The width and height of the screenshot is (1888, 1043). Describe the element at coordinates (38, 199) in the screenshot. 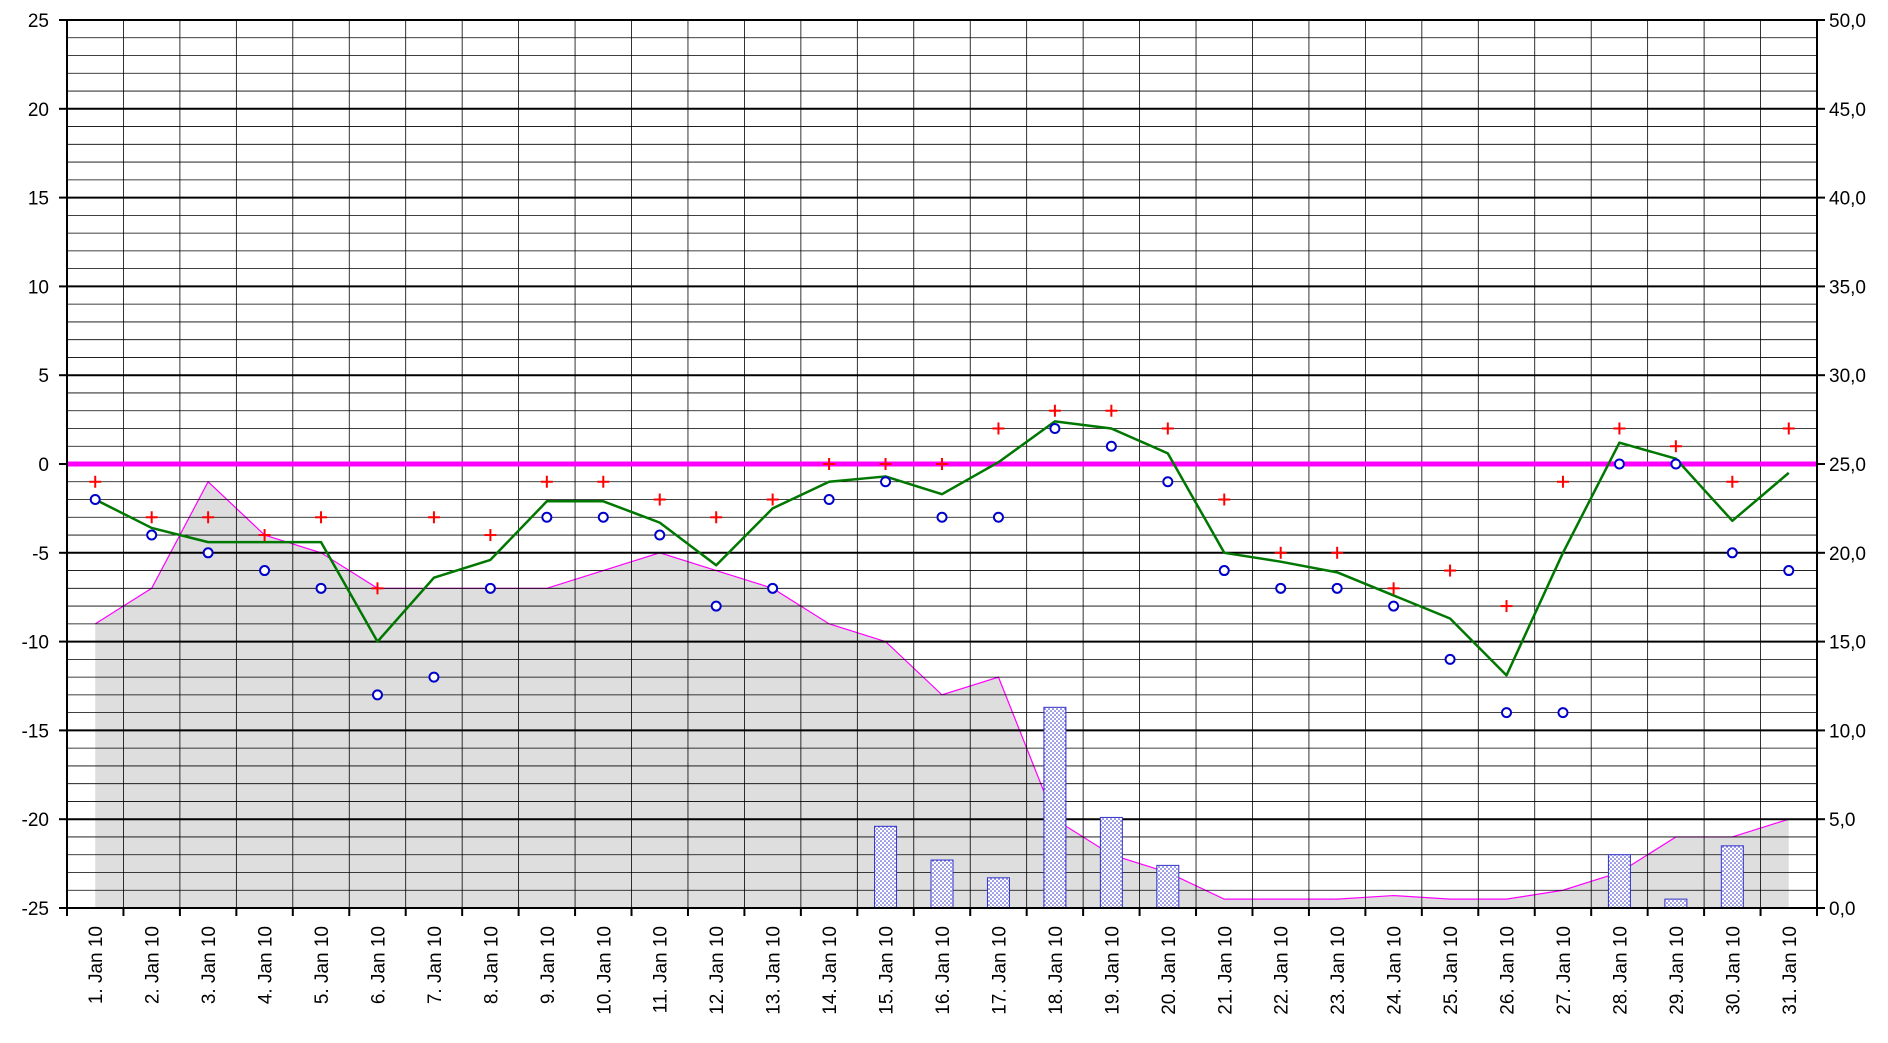

I see `y-left-tick-label: 15` at that location.